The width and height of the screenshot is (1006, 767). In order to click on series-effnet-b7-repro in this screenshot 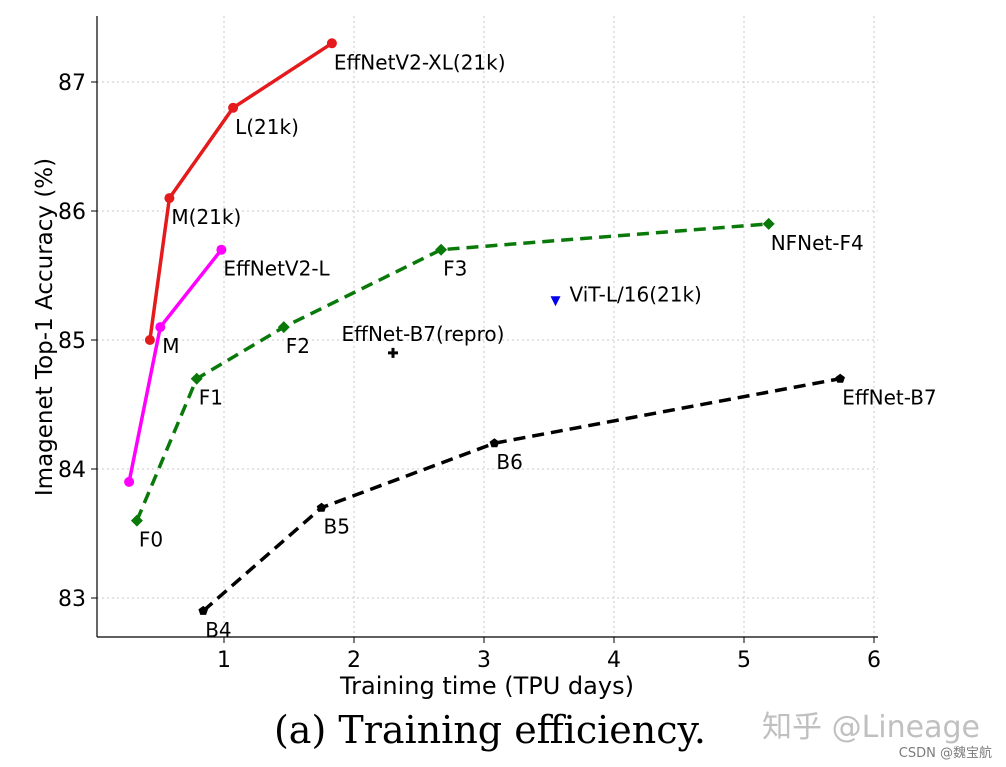, I will do `click(393, 352)`.